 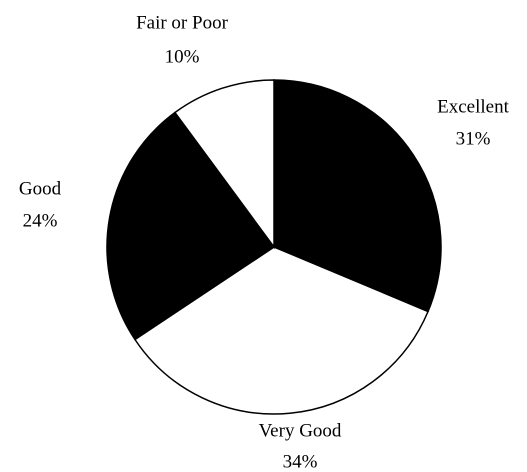 I want to click on slice-value: 34%, so click(x=300, y=461).